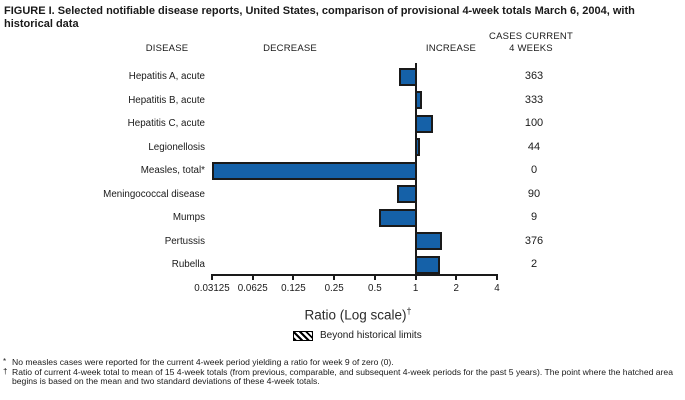 The image size is (685, 400). I want to click on disease-label: Measles, total*, so click(172, 170).